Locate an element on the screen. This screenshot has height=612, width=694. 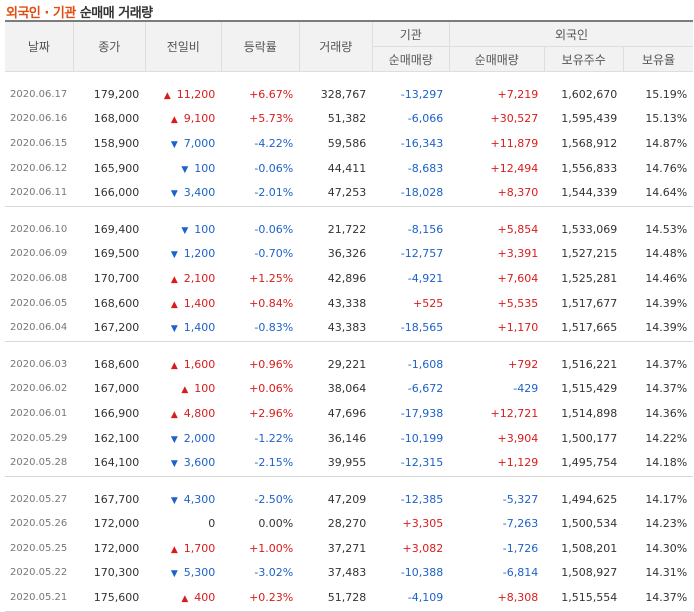
cell-change: ▼ 1,400 is located at coordinates (183, 327).